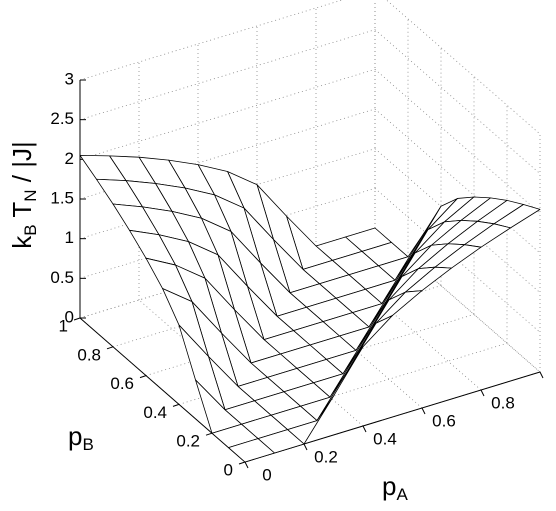 The height and width of the screenshot is (511, 556). What do you see at coordinates (444, 420) in the screenshot?
I see `x-tick-label: 0.6` at bounding box center [444, 420].